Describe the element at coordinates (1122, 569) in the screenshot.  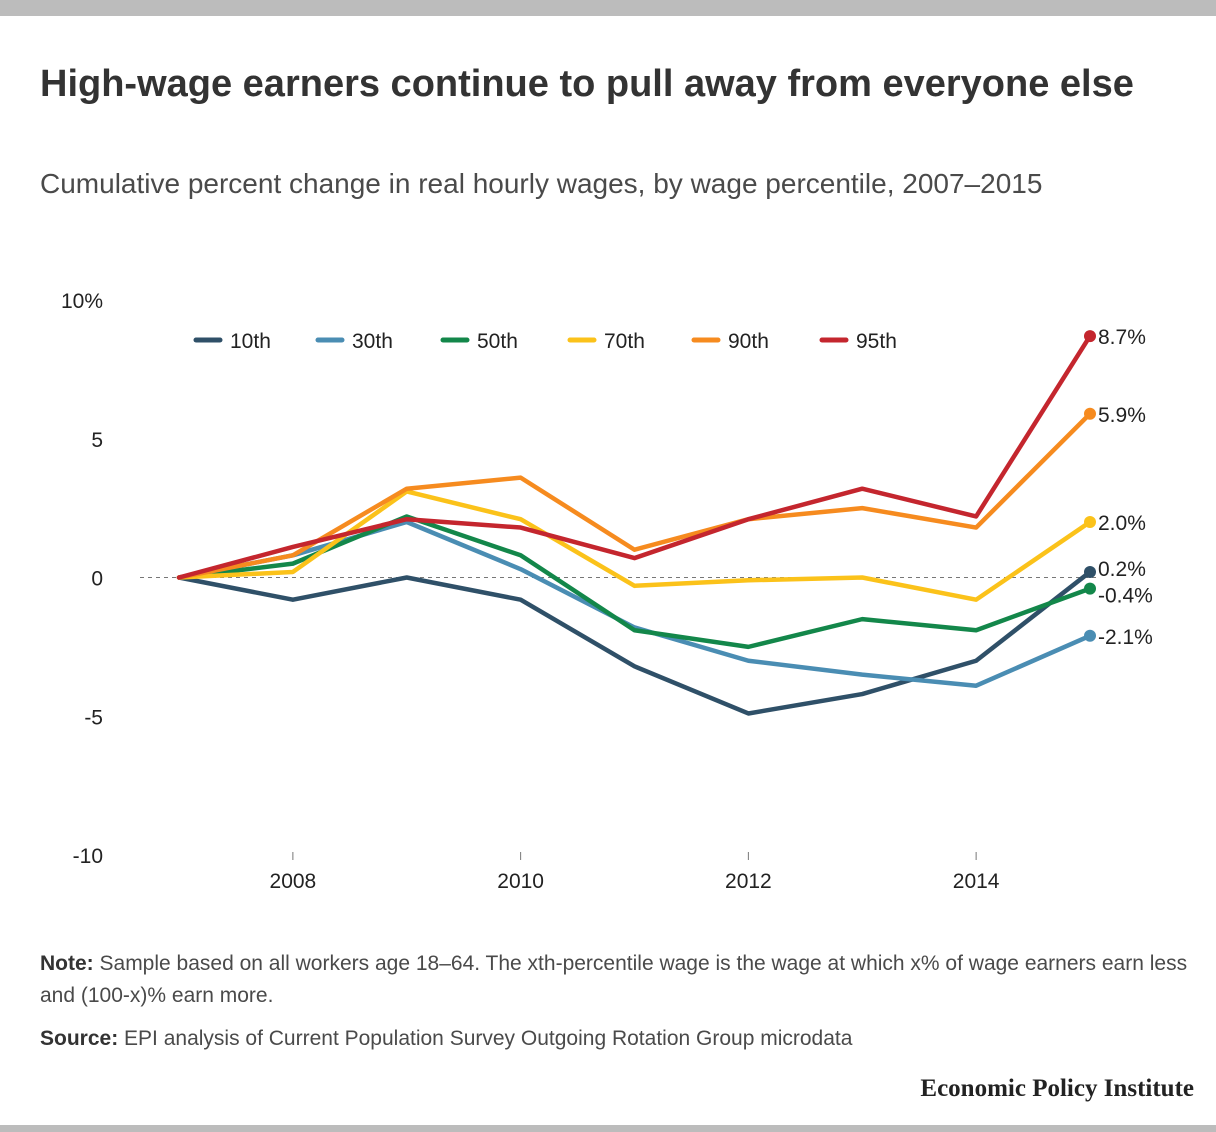
I see `end-label-10th: 0.2%` at that location.